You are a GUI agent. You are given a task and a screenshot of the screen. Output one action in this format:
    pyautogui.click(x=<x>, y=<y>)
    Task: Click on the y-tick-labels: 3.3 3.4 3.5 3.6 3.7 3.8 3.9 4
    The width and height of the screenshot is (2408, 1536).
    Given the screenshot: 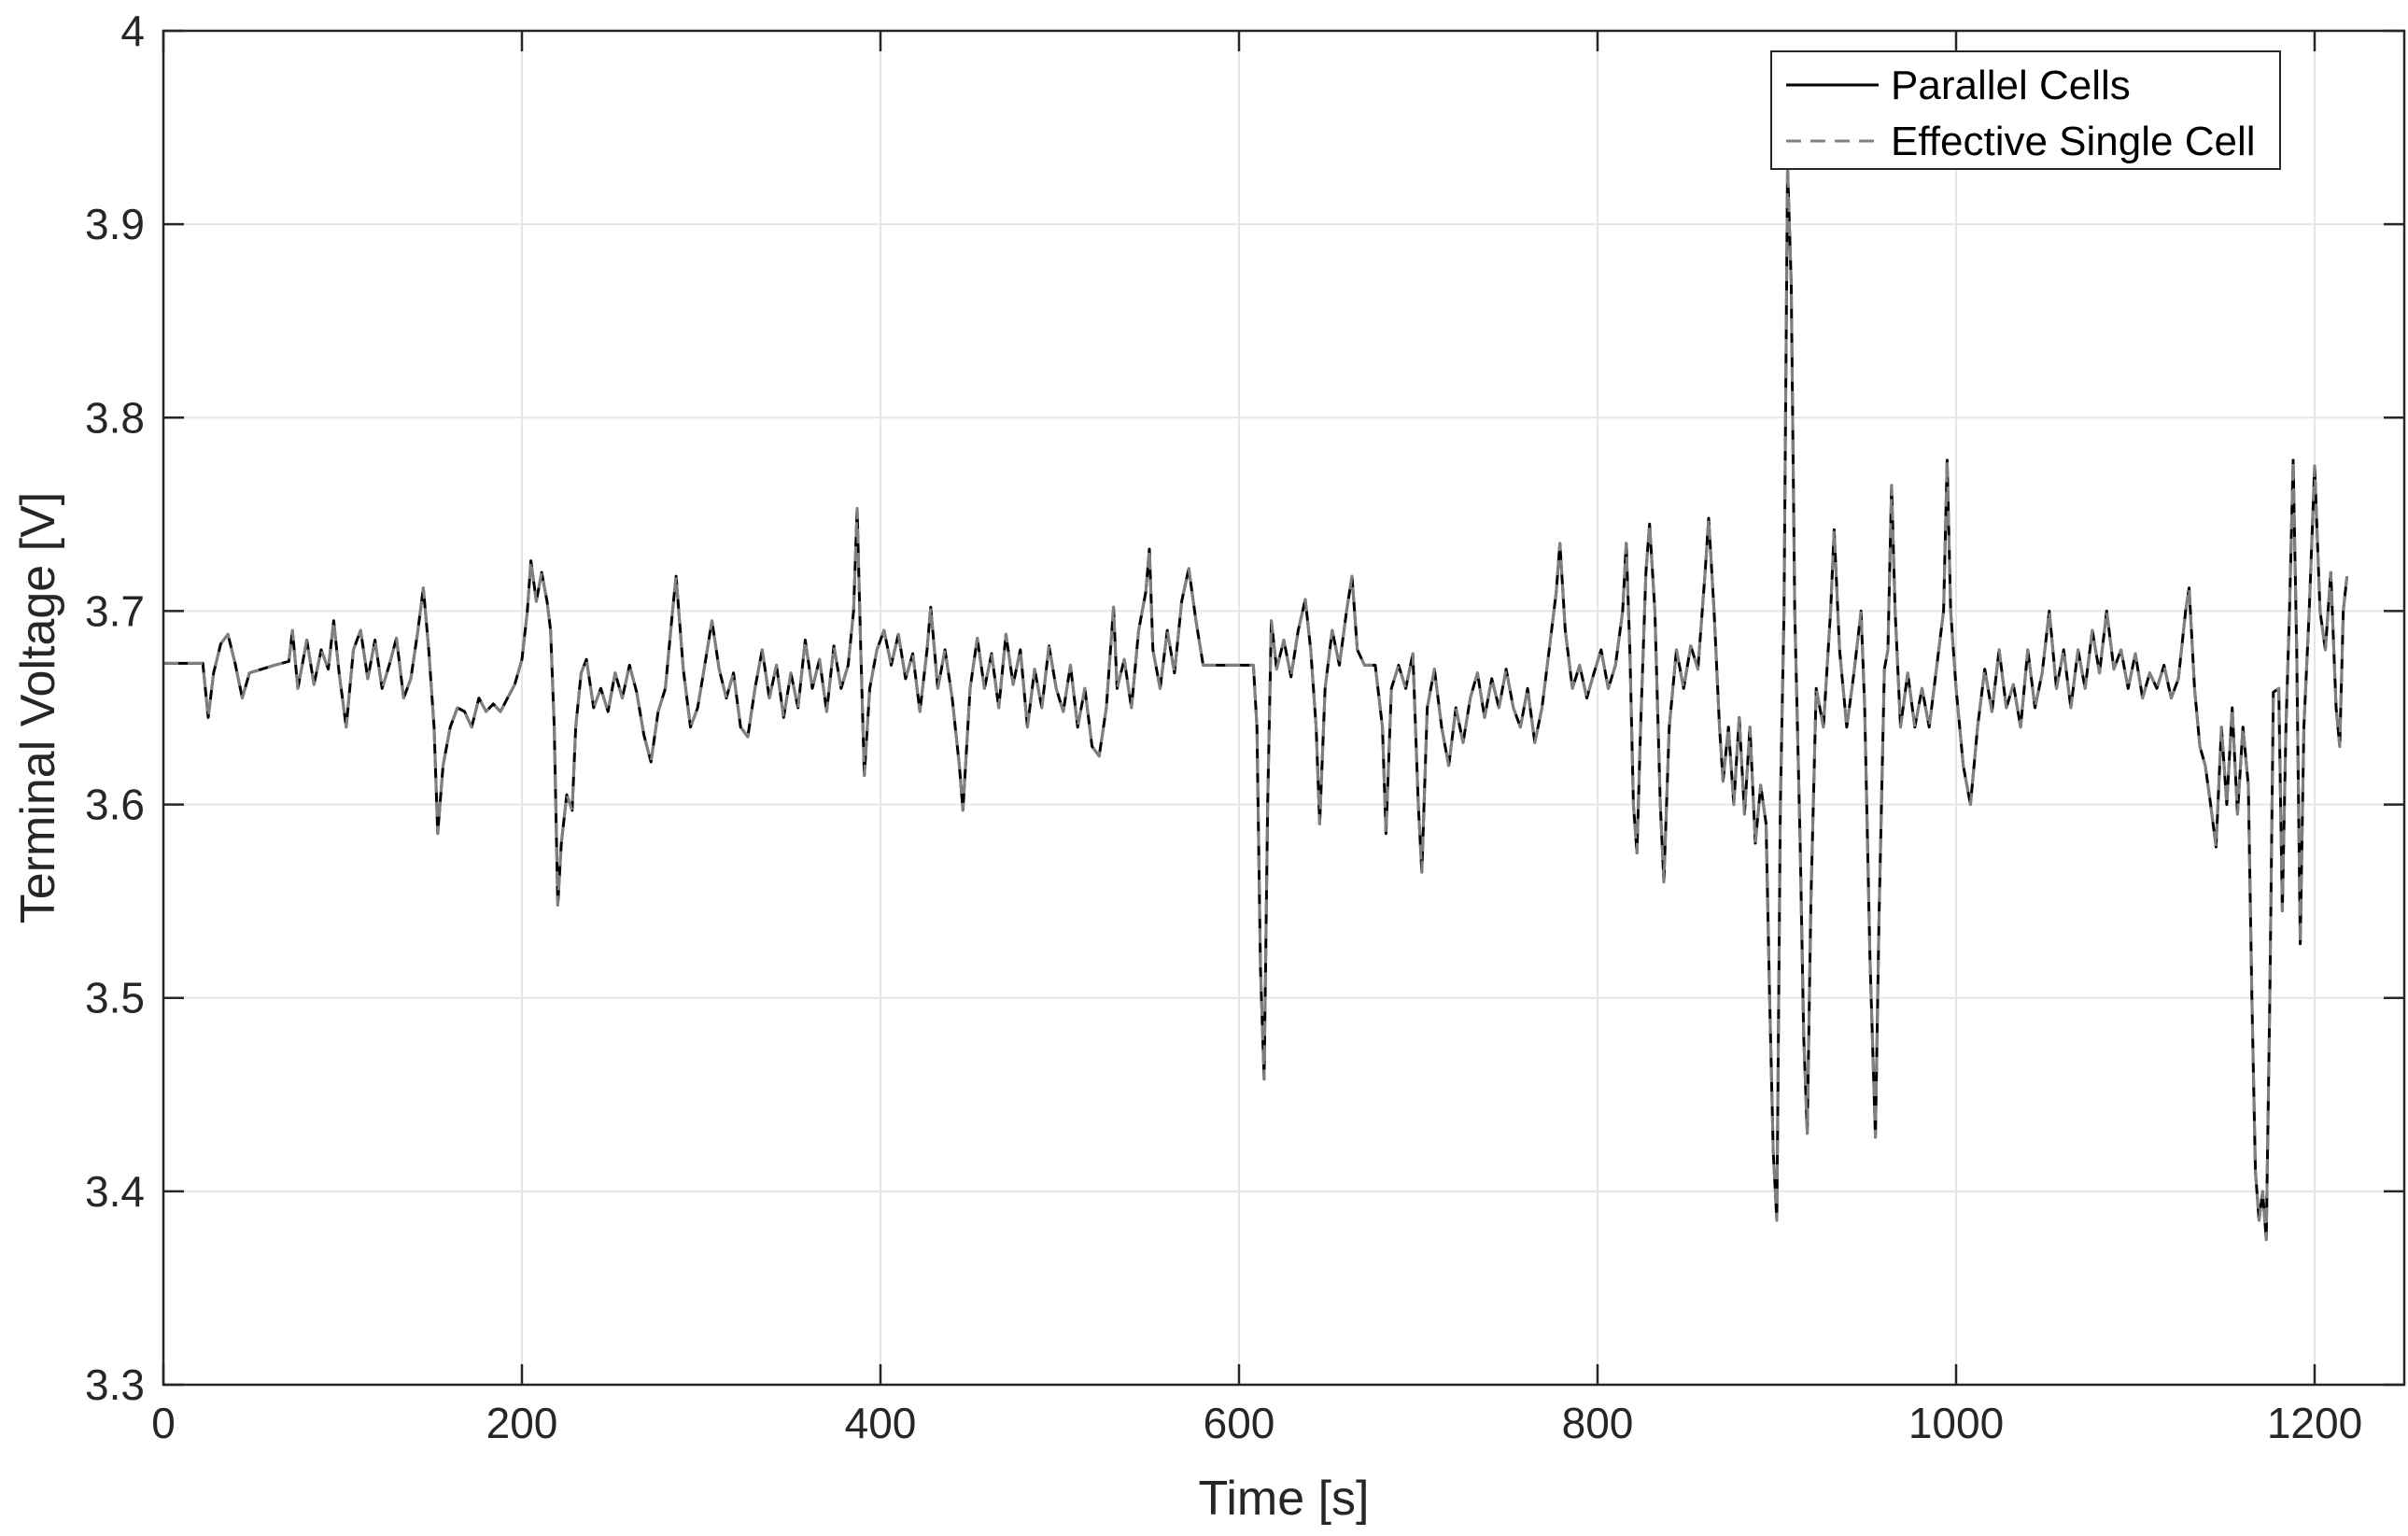 What is the action you would take?
    pyautogui.click(x=115, y=708)
    